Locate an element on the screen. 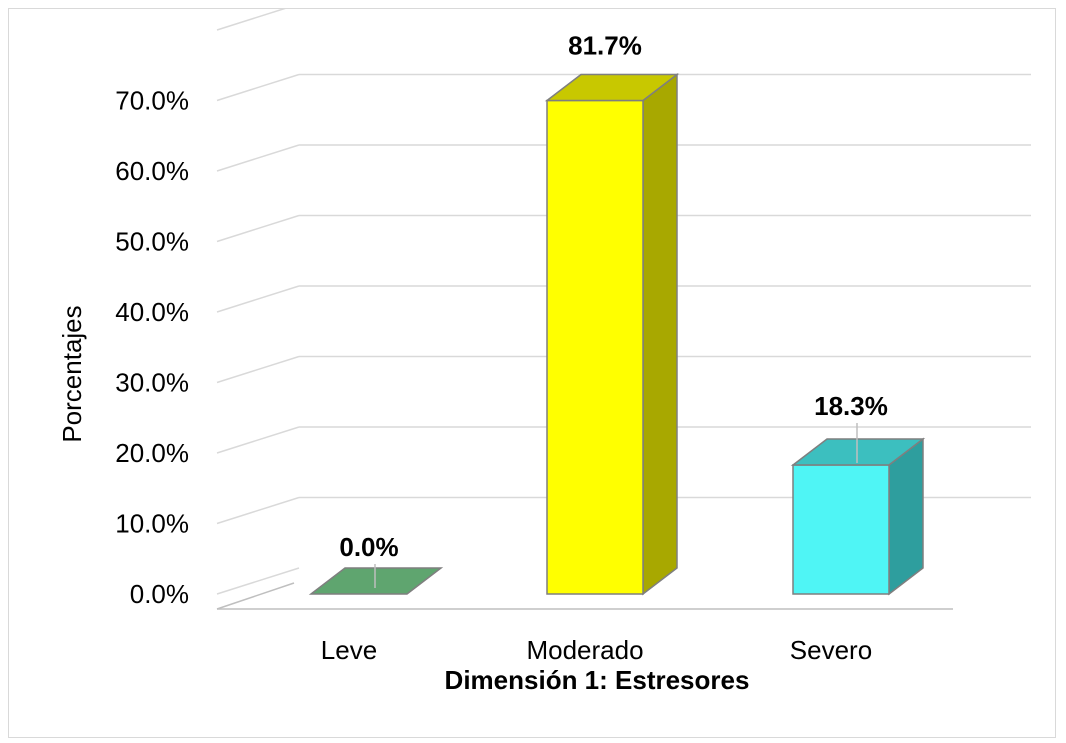  y-tick-label: 60.0% is located at coordinates (152, 171).